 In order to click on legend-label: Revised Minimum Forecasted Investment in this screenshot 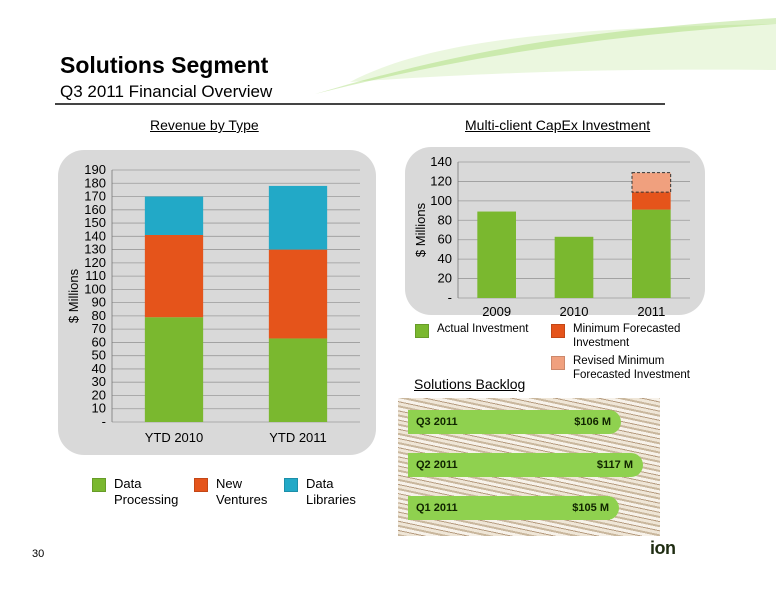, I will do `click(631, 368)`.